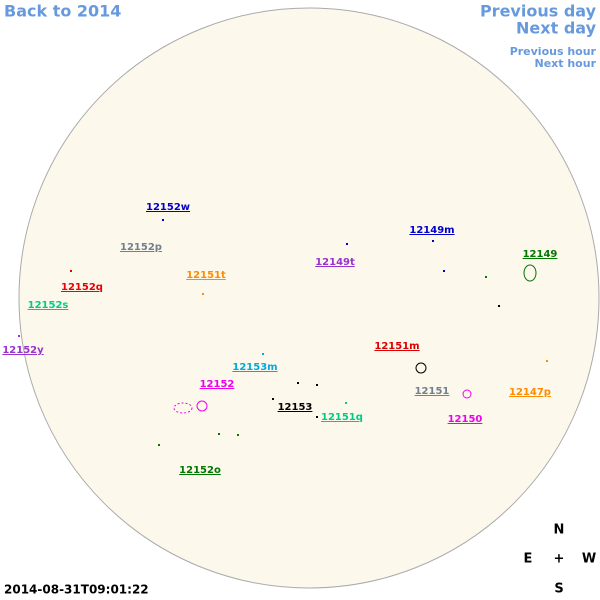  What do you see at coordinates (62, 11) in the screenshot?
I see `back-link: Back to 2014` at bounding box center [62, 11].